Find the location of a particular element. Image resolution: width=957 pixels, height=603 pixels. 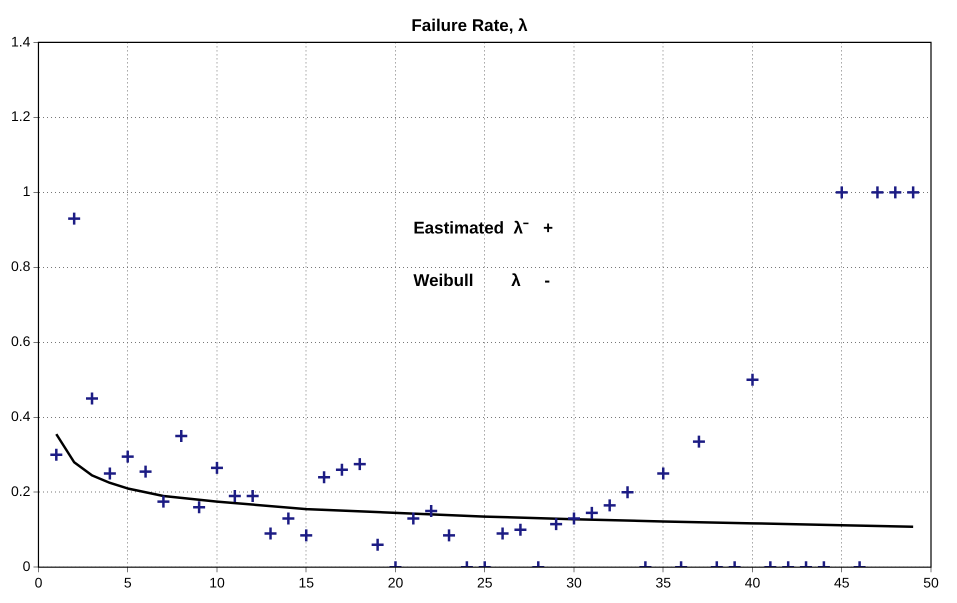

y-tick-label: 0.2 is located at coordinates (20, 491).